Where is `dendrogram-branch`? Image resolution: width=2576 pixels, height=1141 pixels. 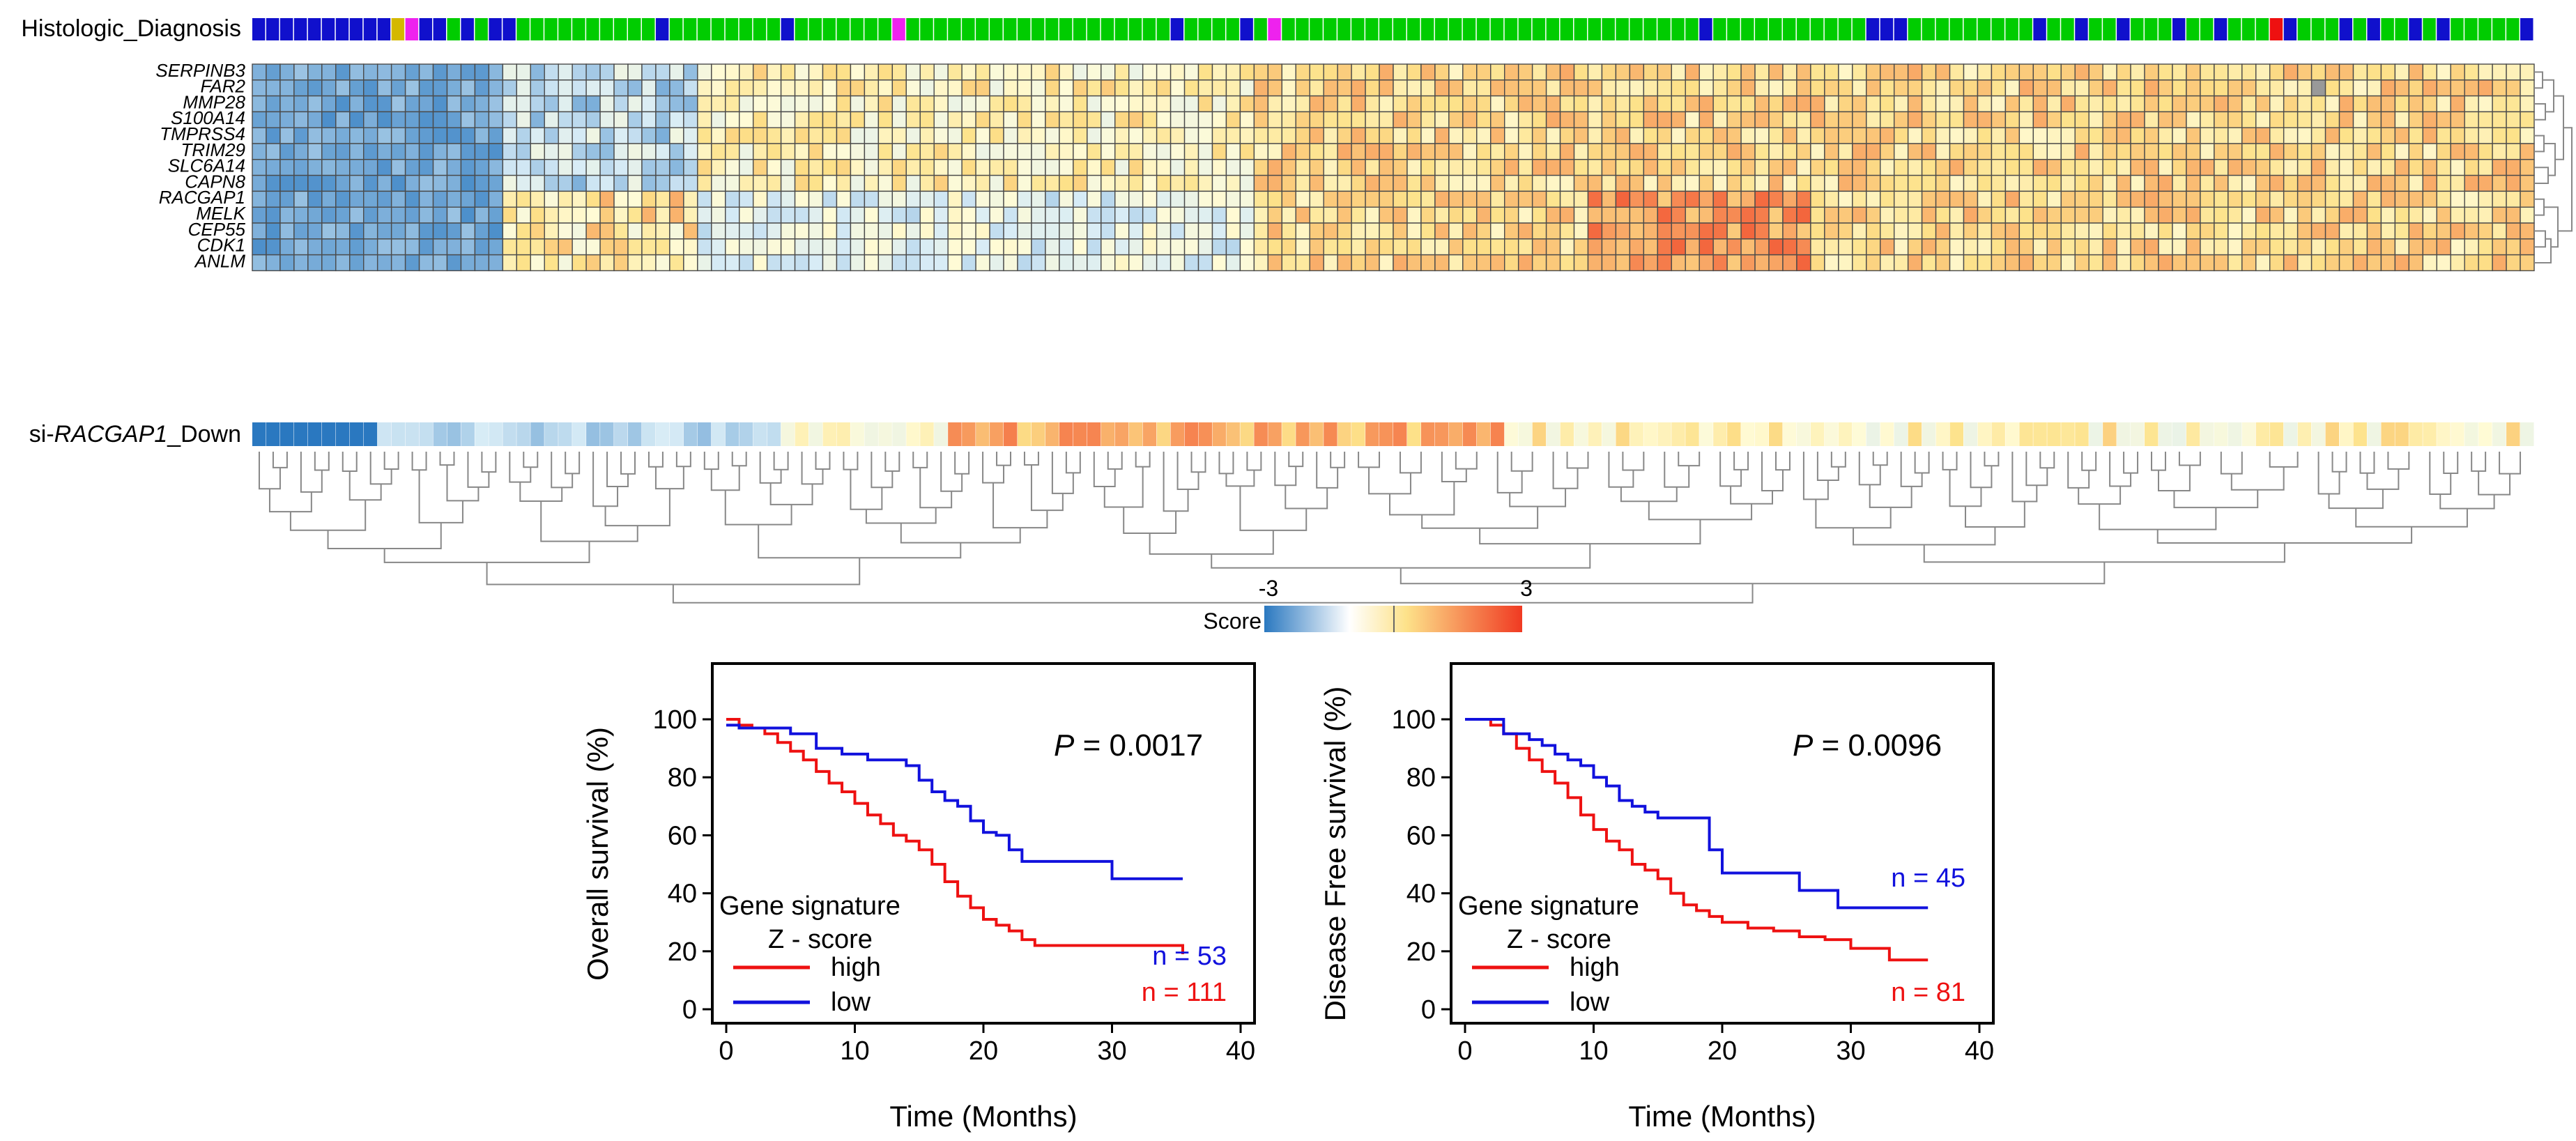 dendrogram-branch is located at coordinates (2543, 250).